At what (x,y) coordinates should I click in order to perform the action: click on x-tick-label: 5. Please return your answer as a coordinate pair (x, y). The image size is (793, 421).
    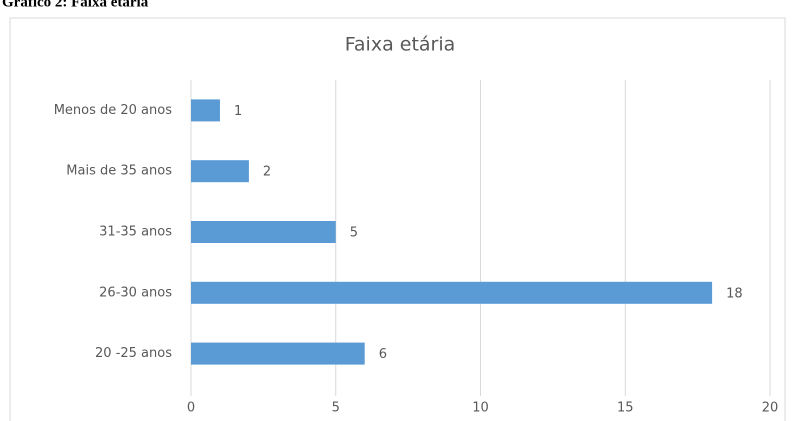
    Looking at the image, I should click on (336, 408).